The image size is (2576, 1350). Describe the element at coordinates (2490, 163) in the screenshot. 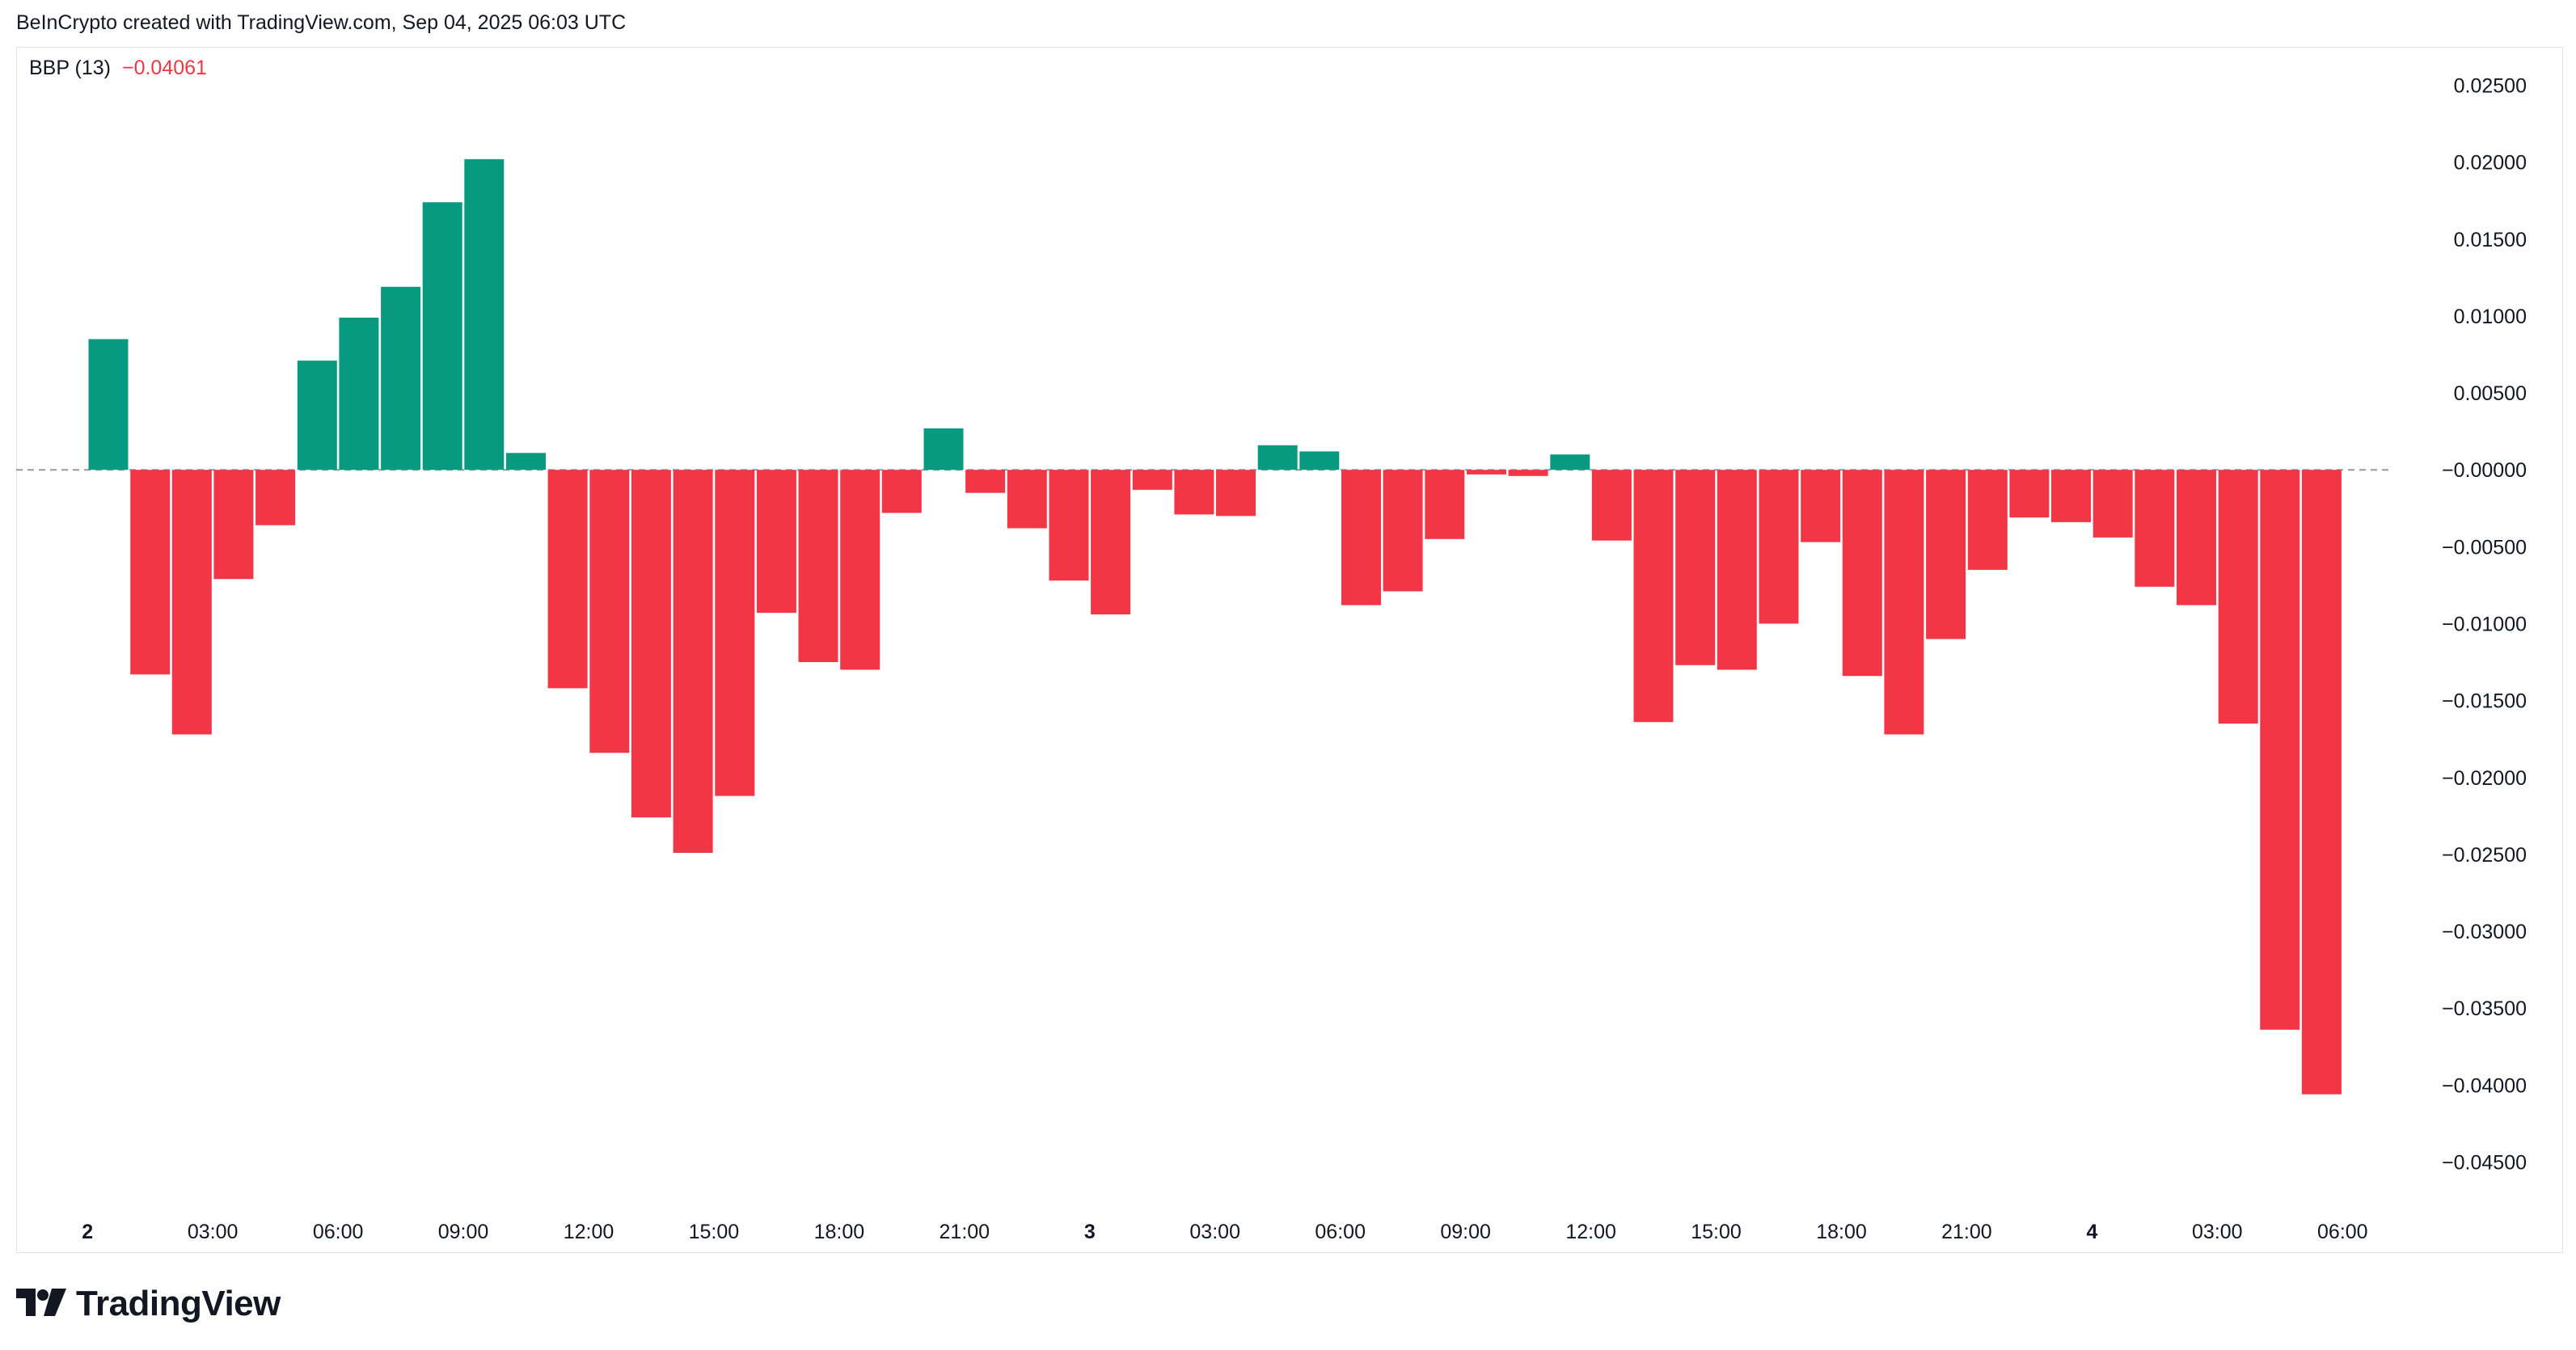

I see `y-tick-label: 0.02000` at that location.